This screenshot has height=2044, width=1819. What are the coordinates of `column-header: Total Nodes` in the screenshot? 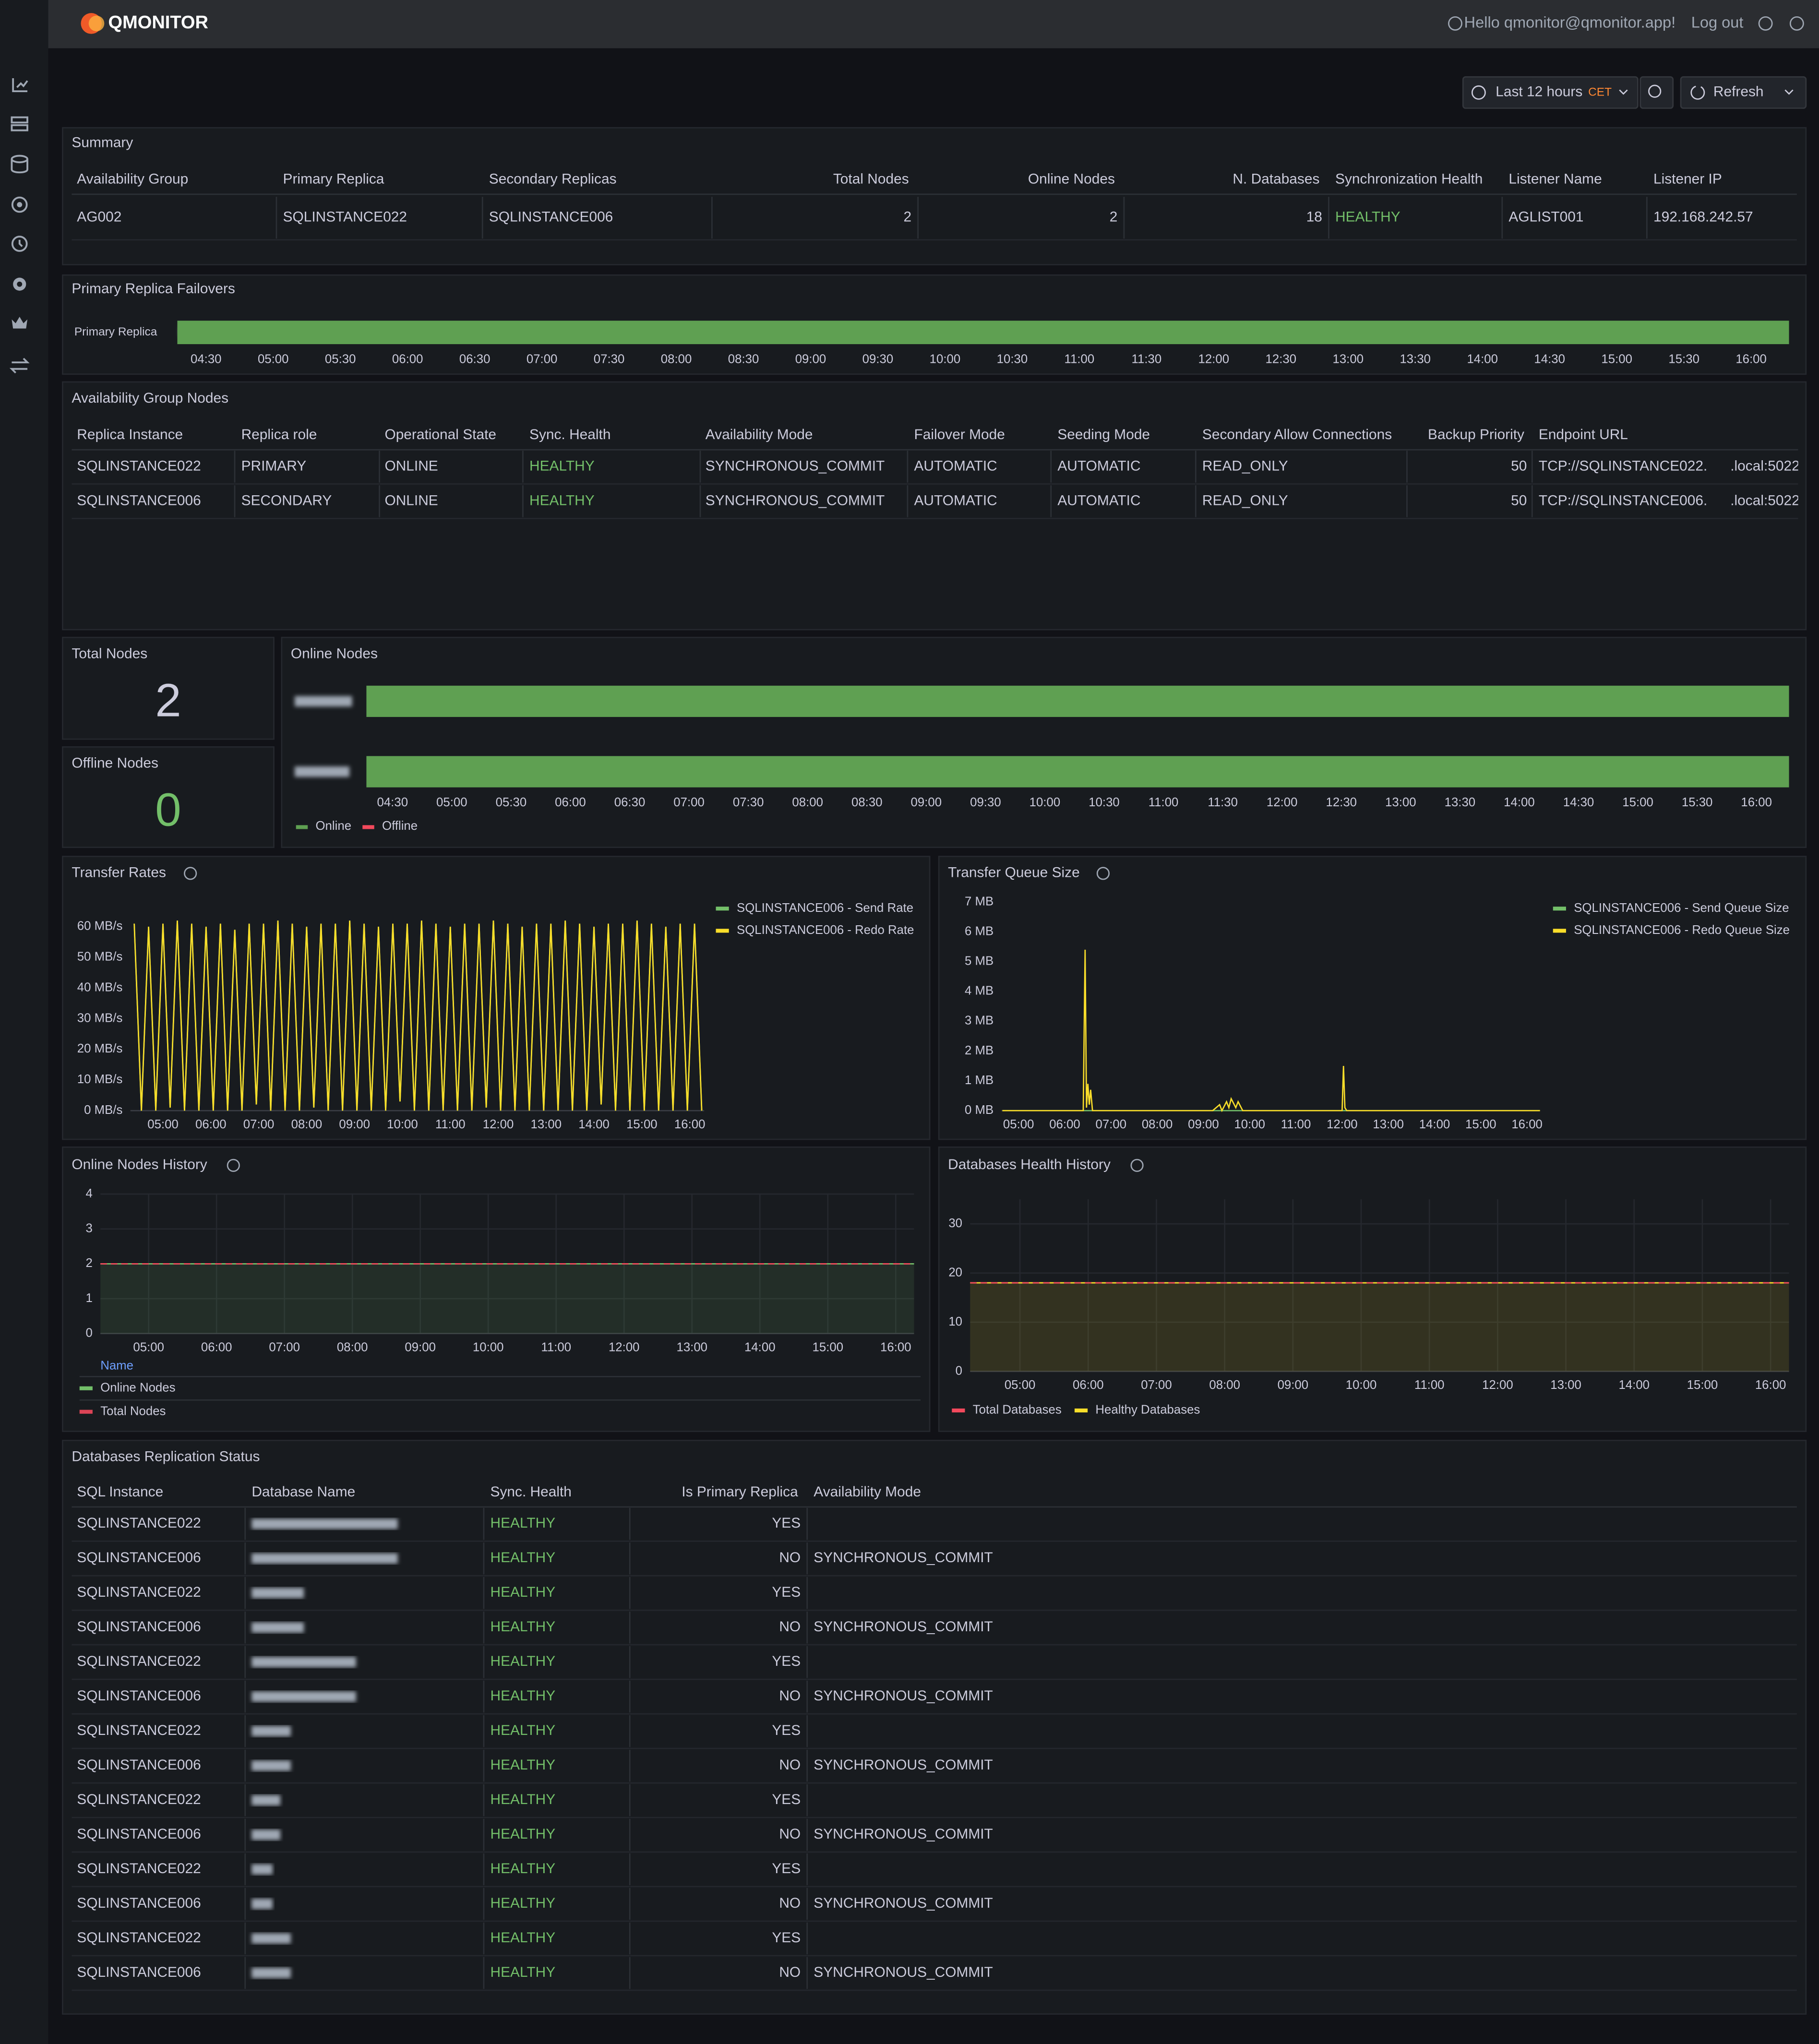 It's located at (871, 179).